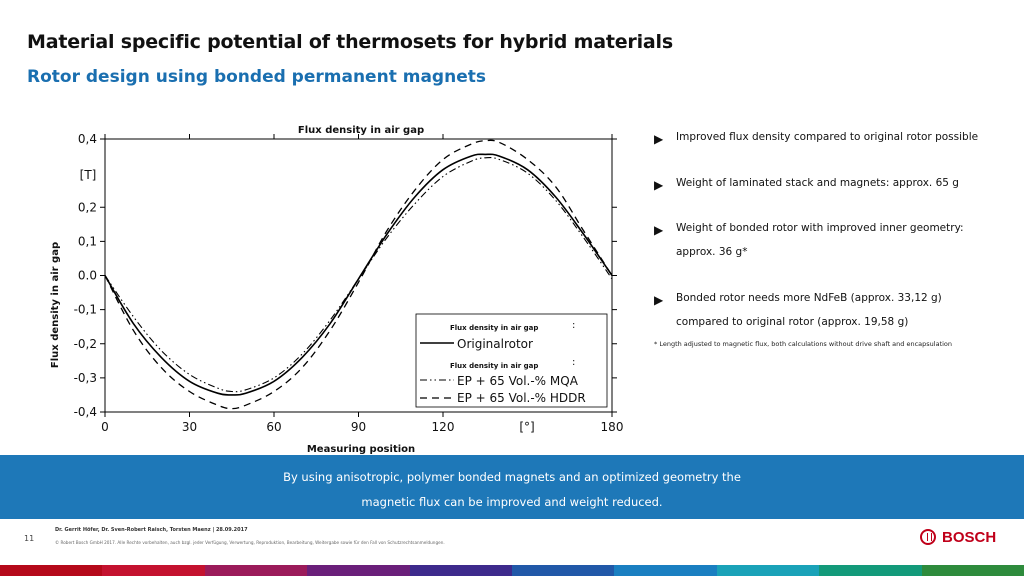  I want to click on y-tick-label: -0,2, so click(85, 344).